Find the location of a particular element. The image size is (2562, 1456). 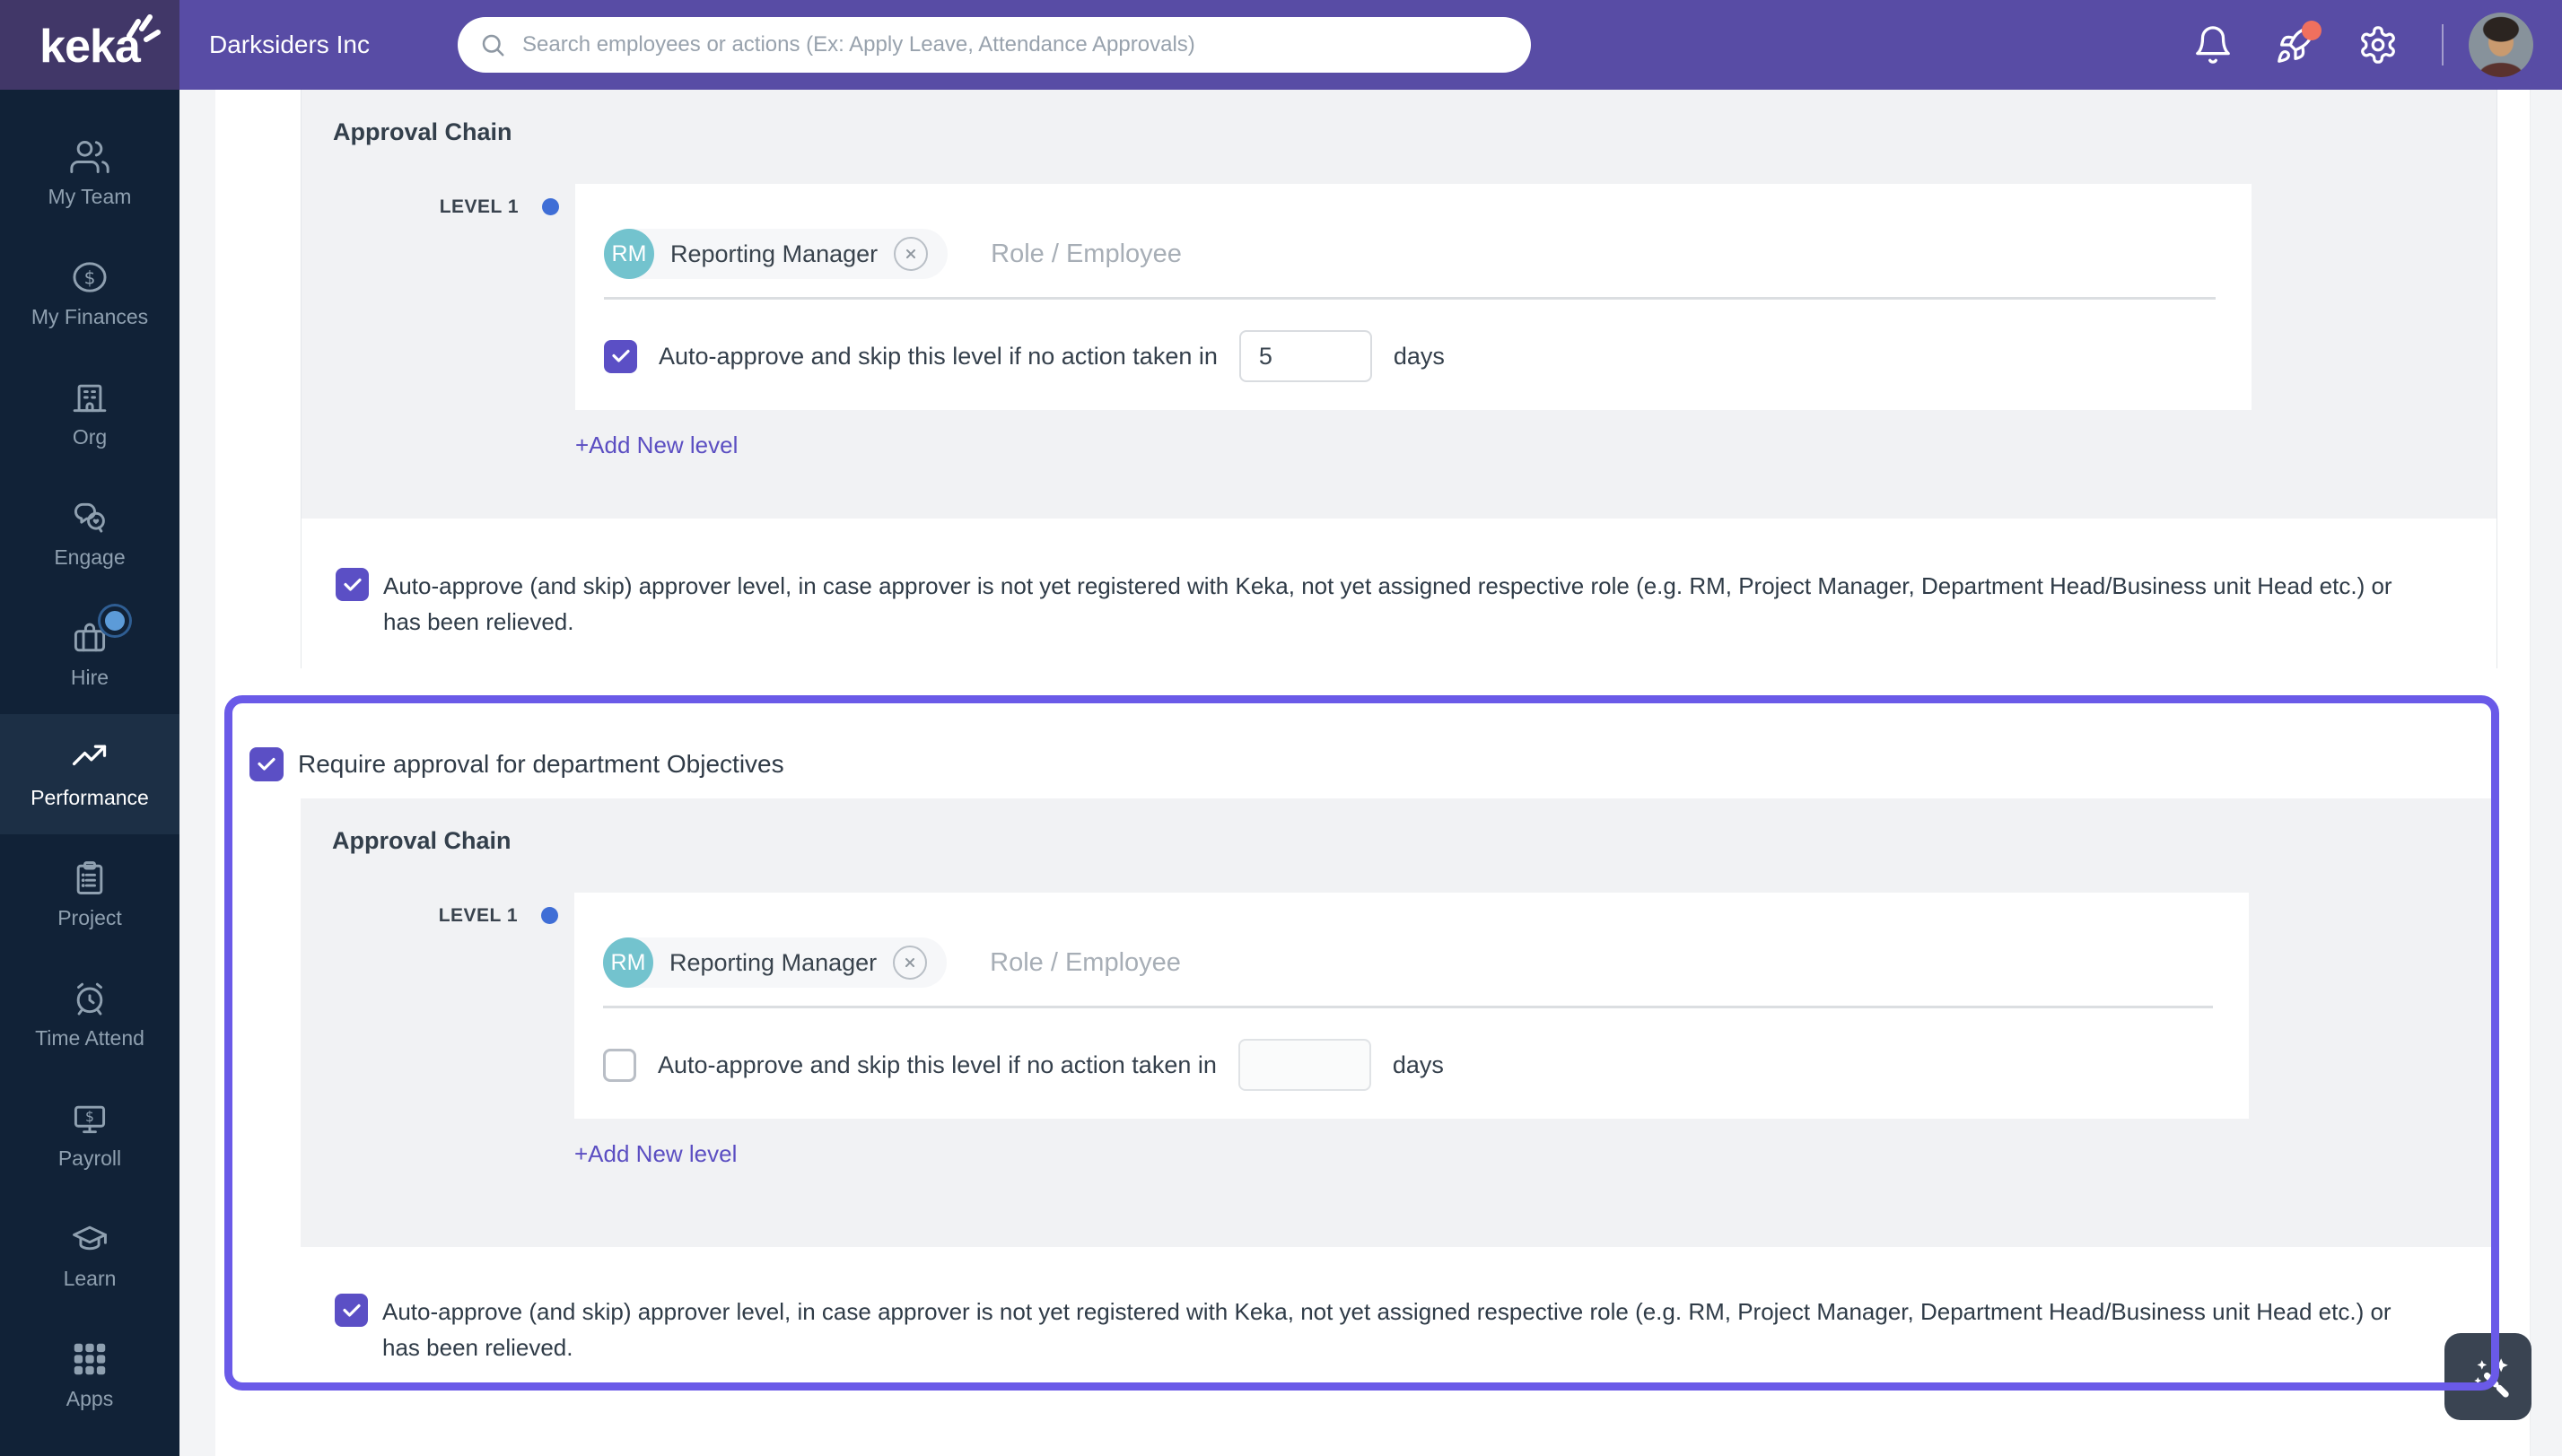

global-search is located at coordinates (994, 45).